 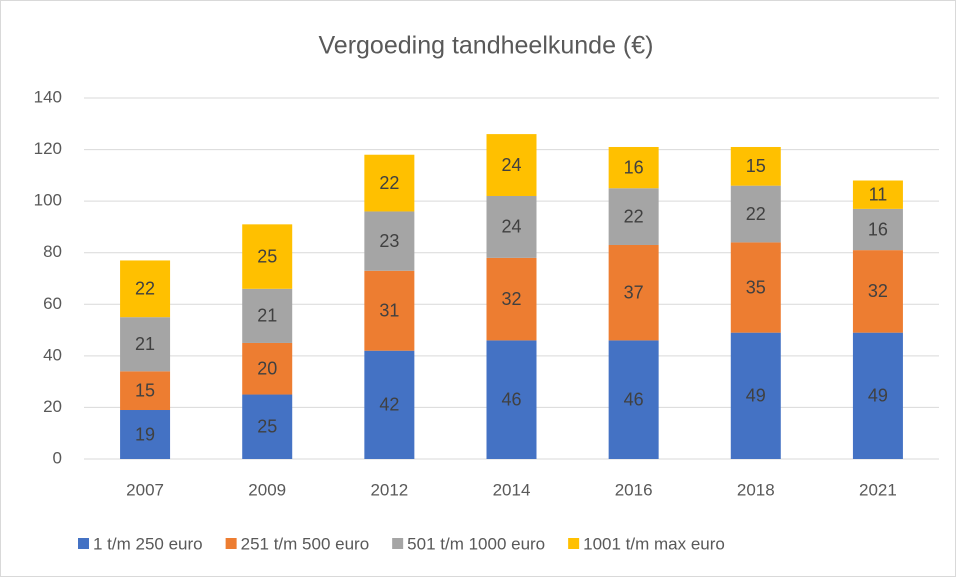 What do you see at coordinates (52, 251) in the screenshot?
I see `y-tick-label: 80` at bounding box center [52, 251].